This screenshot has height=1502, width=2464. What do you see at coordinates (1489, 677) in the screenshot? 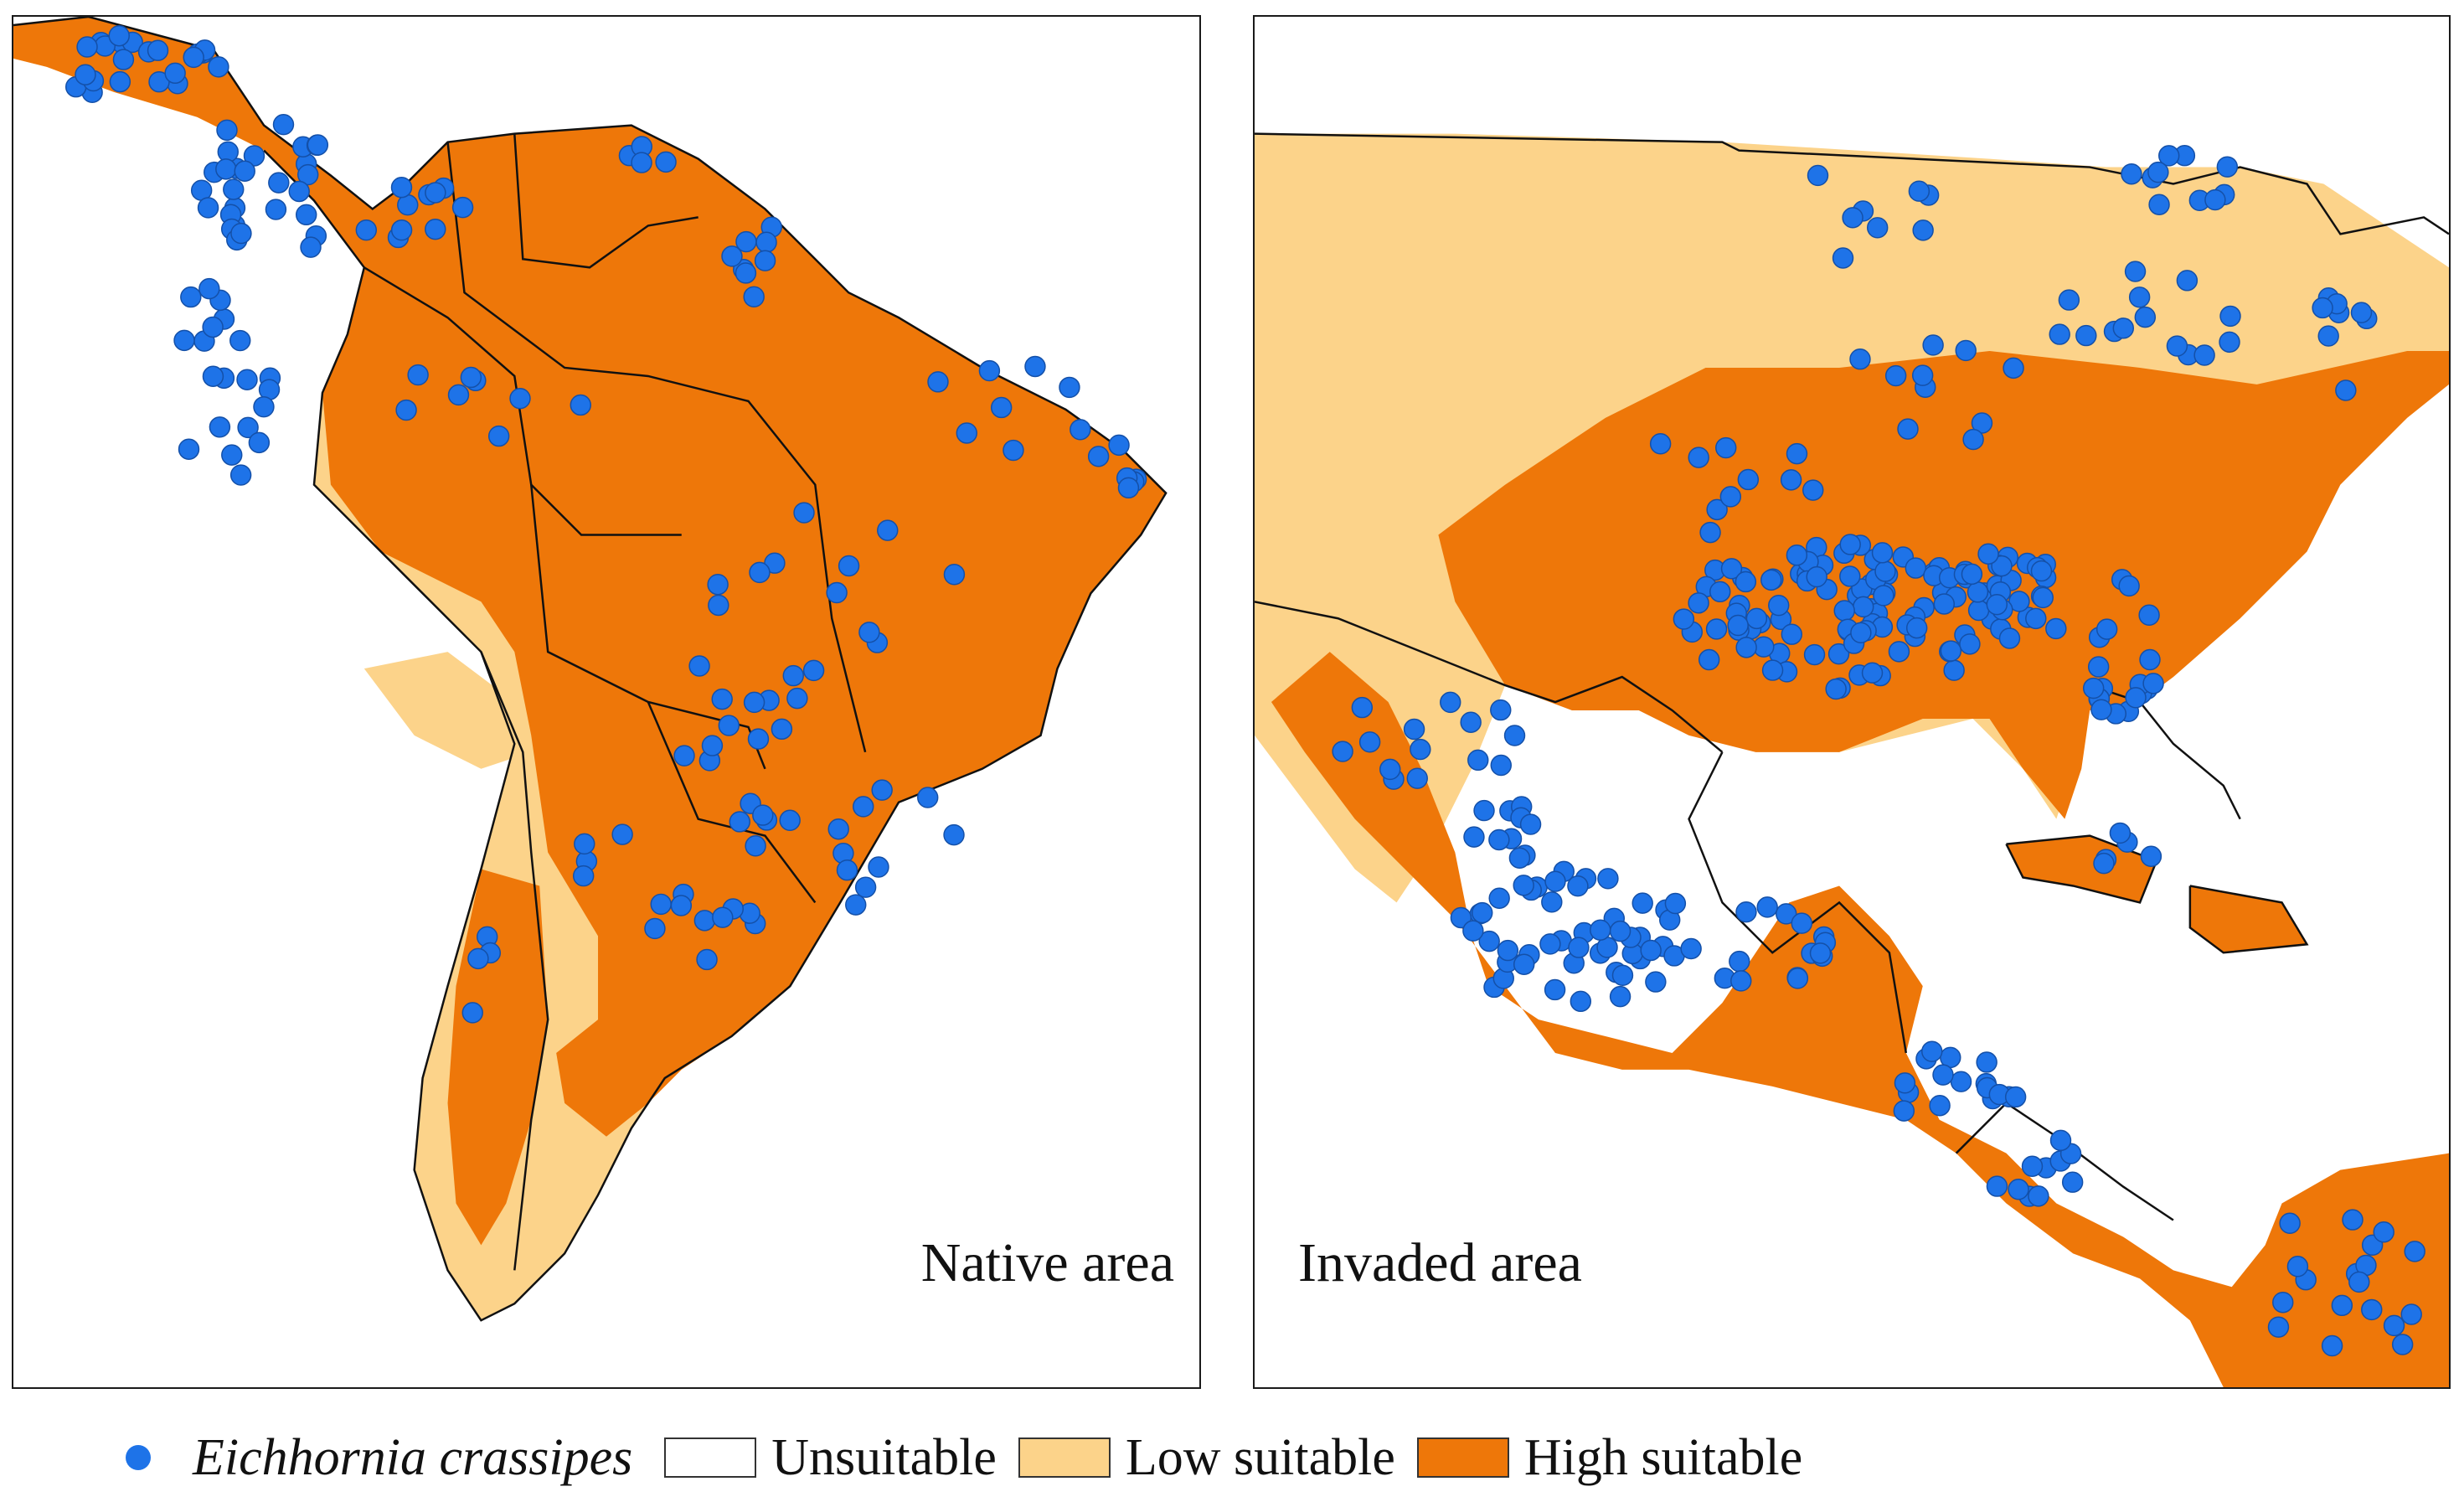
I see `border-usa-mexico` at bounding box center [1489, 677].